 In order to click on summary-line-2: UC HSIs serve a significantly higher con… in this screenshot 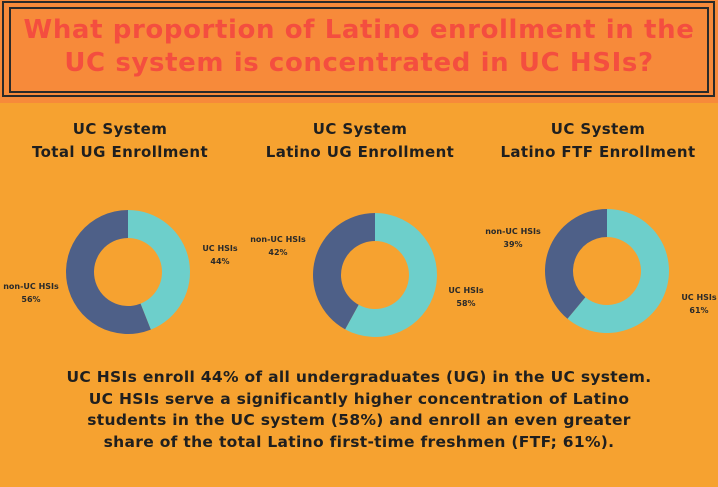, I will do `click(359, 398)`.